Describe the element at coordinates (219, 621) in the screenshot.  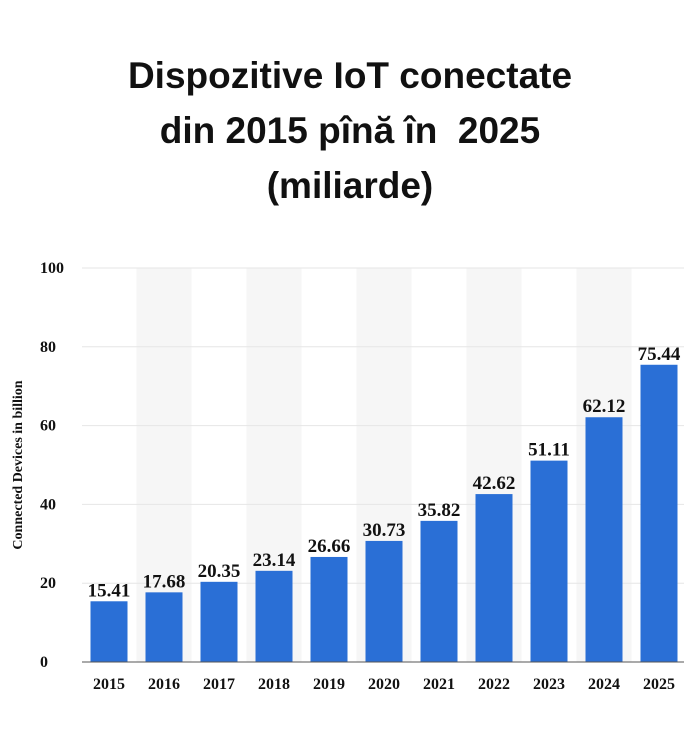
I see `bar-2017` at that location.